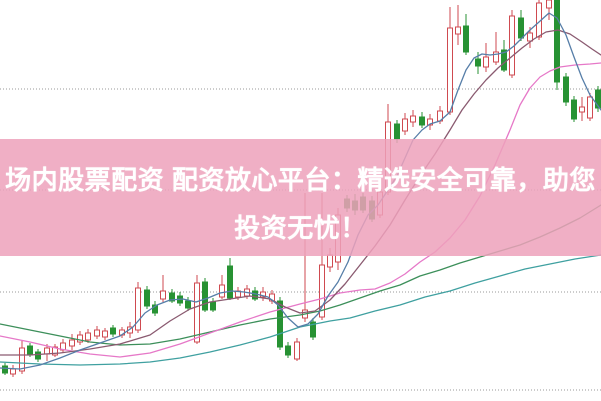  I want to click on banner-text-line1: 场内股票配资 配资放心平台：精选安全可靠，助您, so click(300, 180).